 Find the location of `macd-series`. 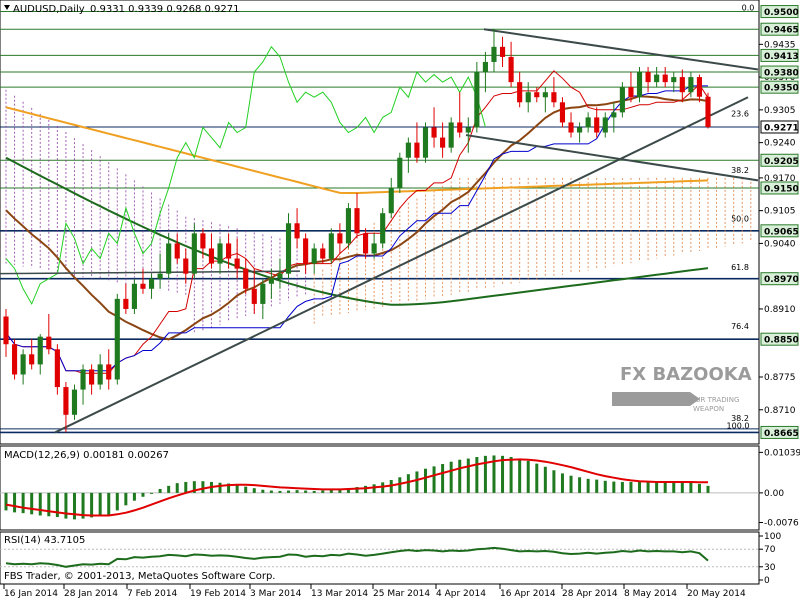

macd-series is located at coordinates (379, 487).